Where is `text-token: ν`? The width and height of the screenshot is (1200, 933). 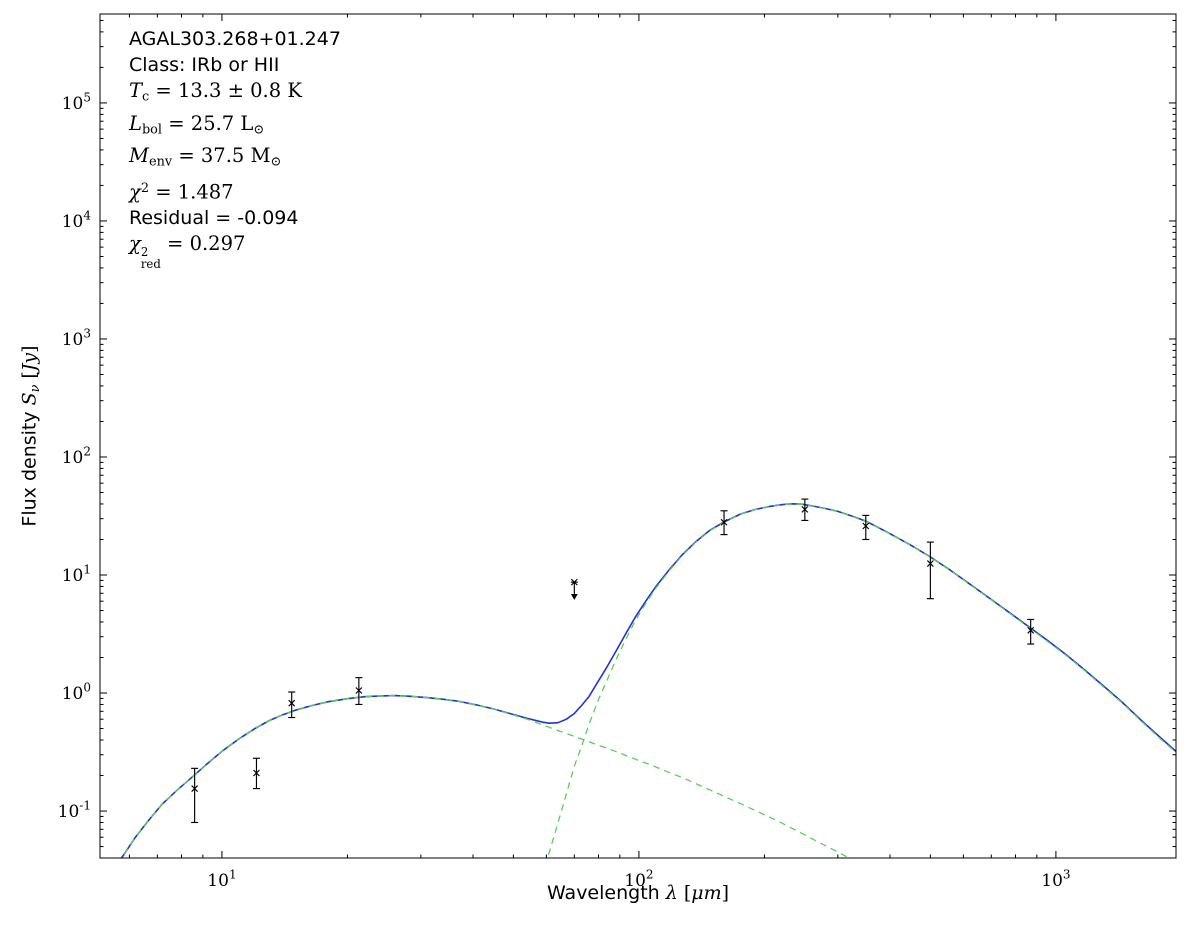
text-token: ν is located at coordinates (34, 388).